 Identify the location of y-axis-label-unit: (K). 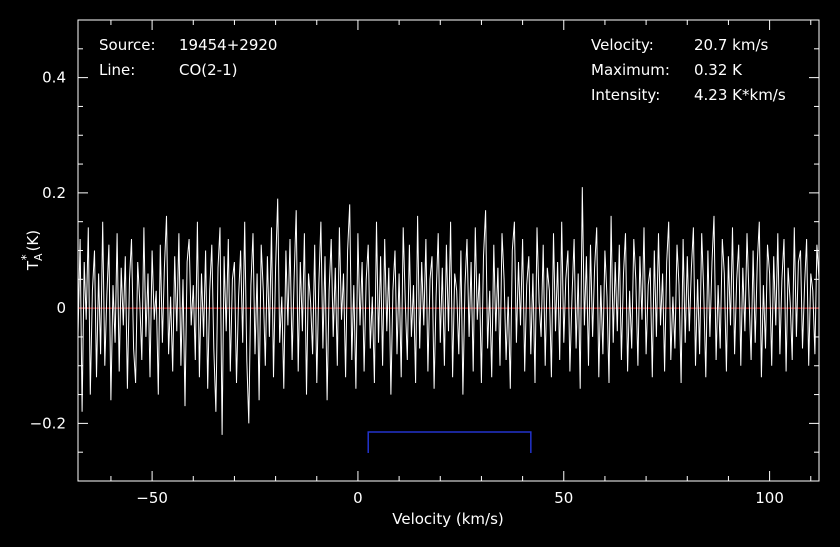
(33, 241).